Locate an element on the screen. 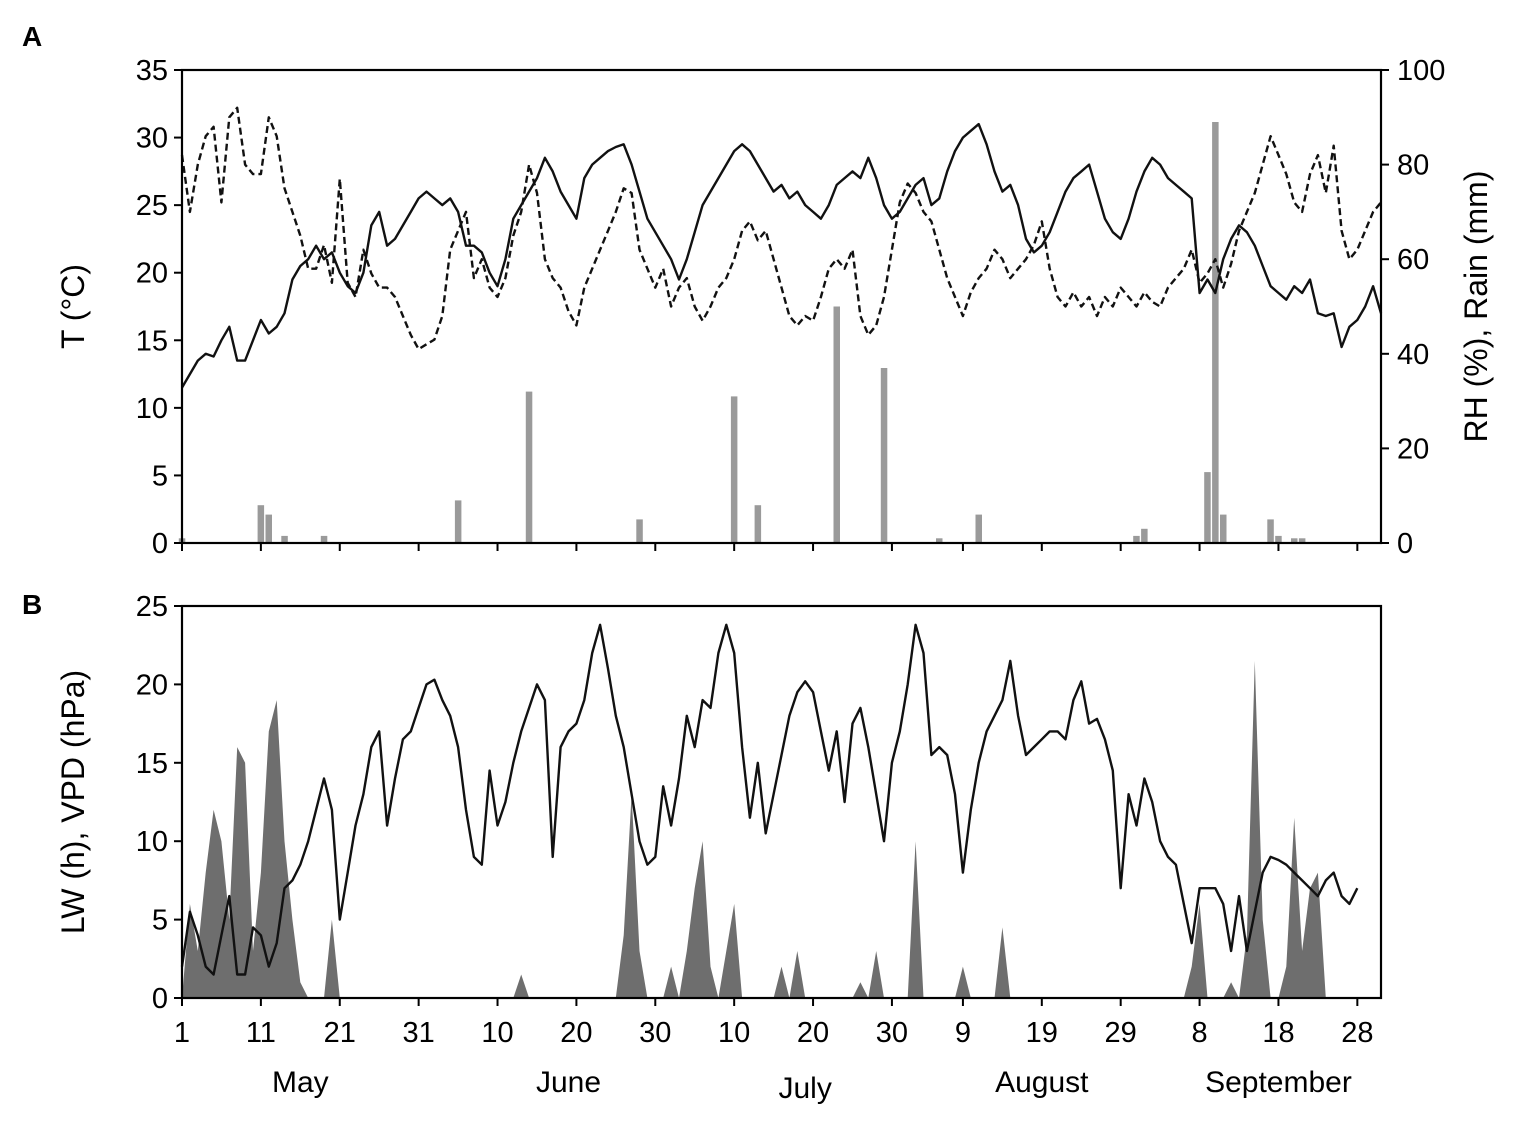 The height and width of the screenshot is (1137, 1537). month-label: July is located at coordinates (804, 1088).